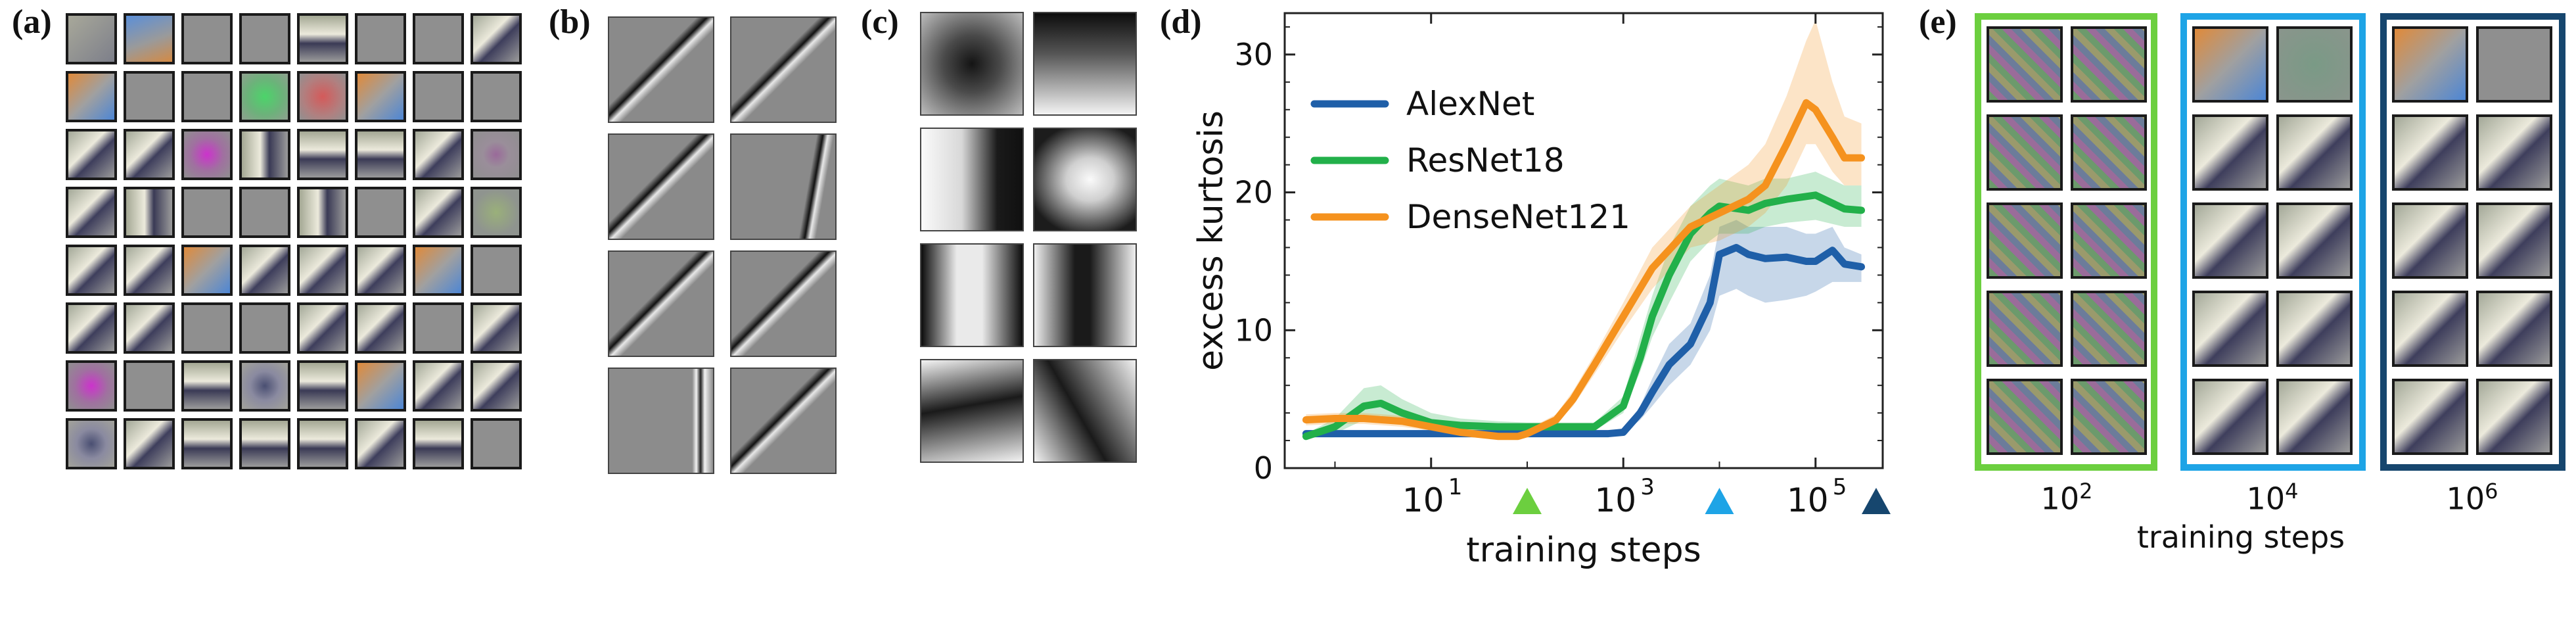 The height and width of the screenshot is (618, 2576). I want to click on x-tick-exponent-1: 1, so click(1455, 487).